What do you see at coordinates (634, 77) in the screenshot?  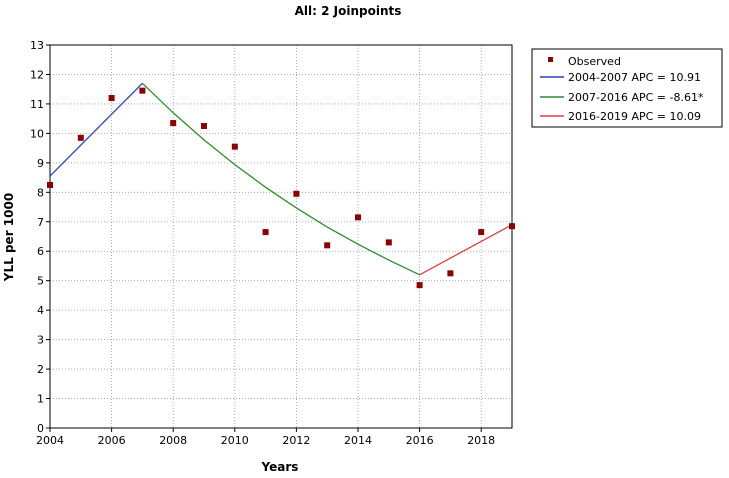 I see `legend-series-1-label: 2004-2007 APC = 10.91` at bounding box center [634, 77].